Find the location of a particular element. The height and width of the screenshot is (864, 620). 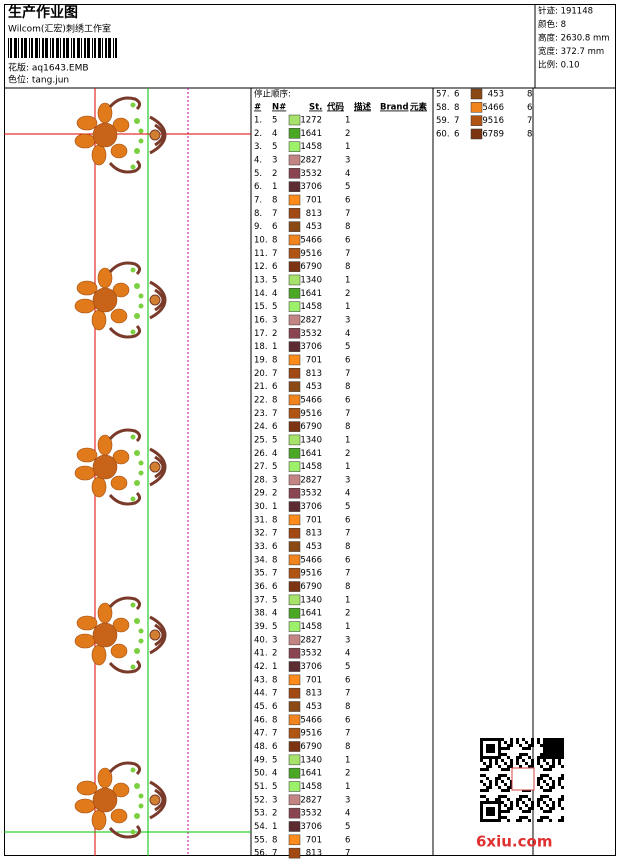

thread-code: 701 is located at coordinates (314, 200).